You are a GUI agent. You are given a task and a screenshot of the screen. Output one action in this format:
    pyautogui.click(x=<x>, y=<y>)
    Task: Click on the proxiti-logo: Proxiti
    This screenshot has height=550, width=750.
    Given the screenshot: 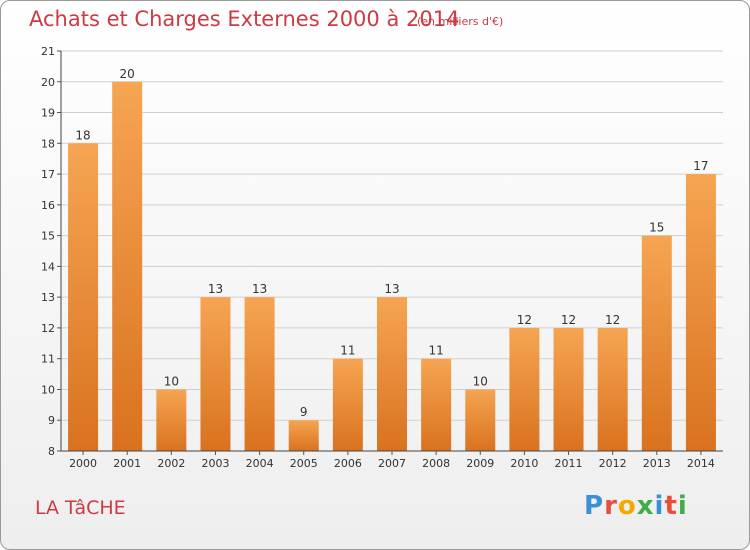 What is the action you would take?
    pyautogui.click(x=636, y=506)
    